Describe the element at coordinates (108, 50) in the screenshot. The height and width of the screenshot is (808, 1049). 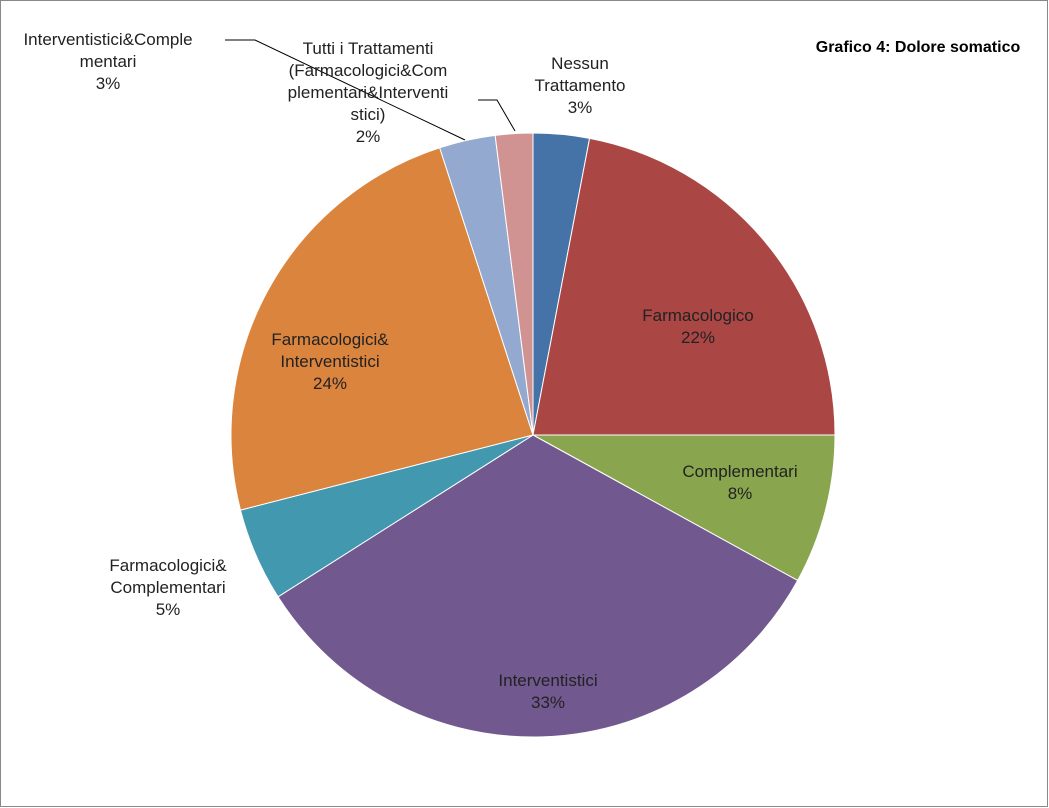
I see `category-label: Interventistici&Complementari` at that location.